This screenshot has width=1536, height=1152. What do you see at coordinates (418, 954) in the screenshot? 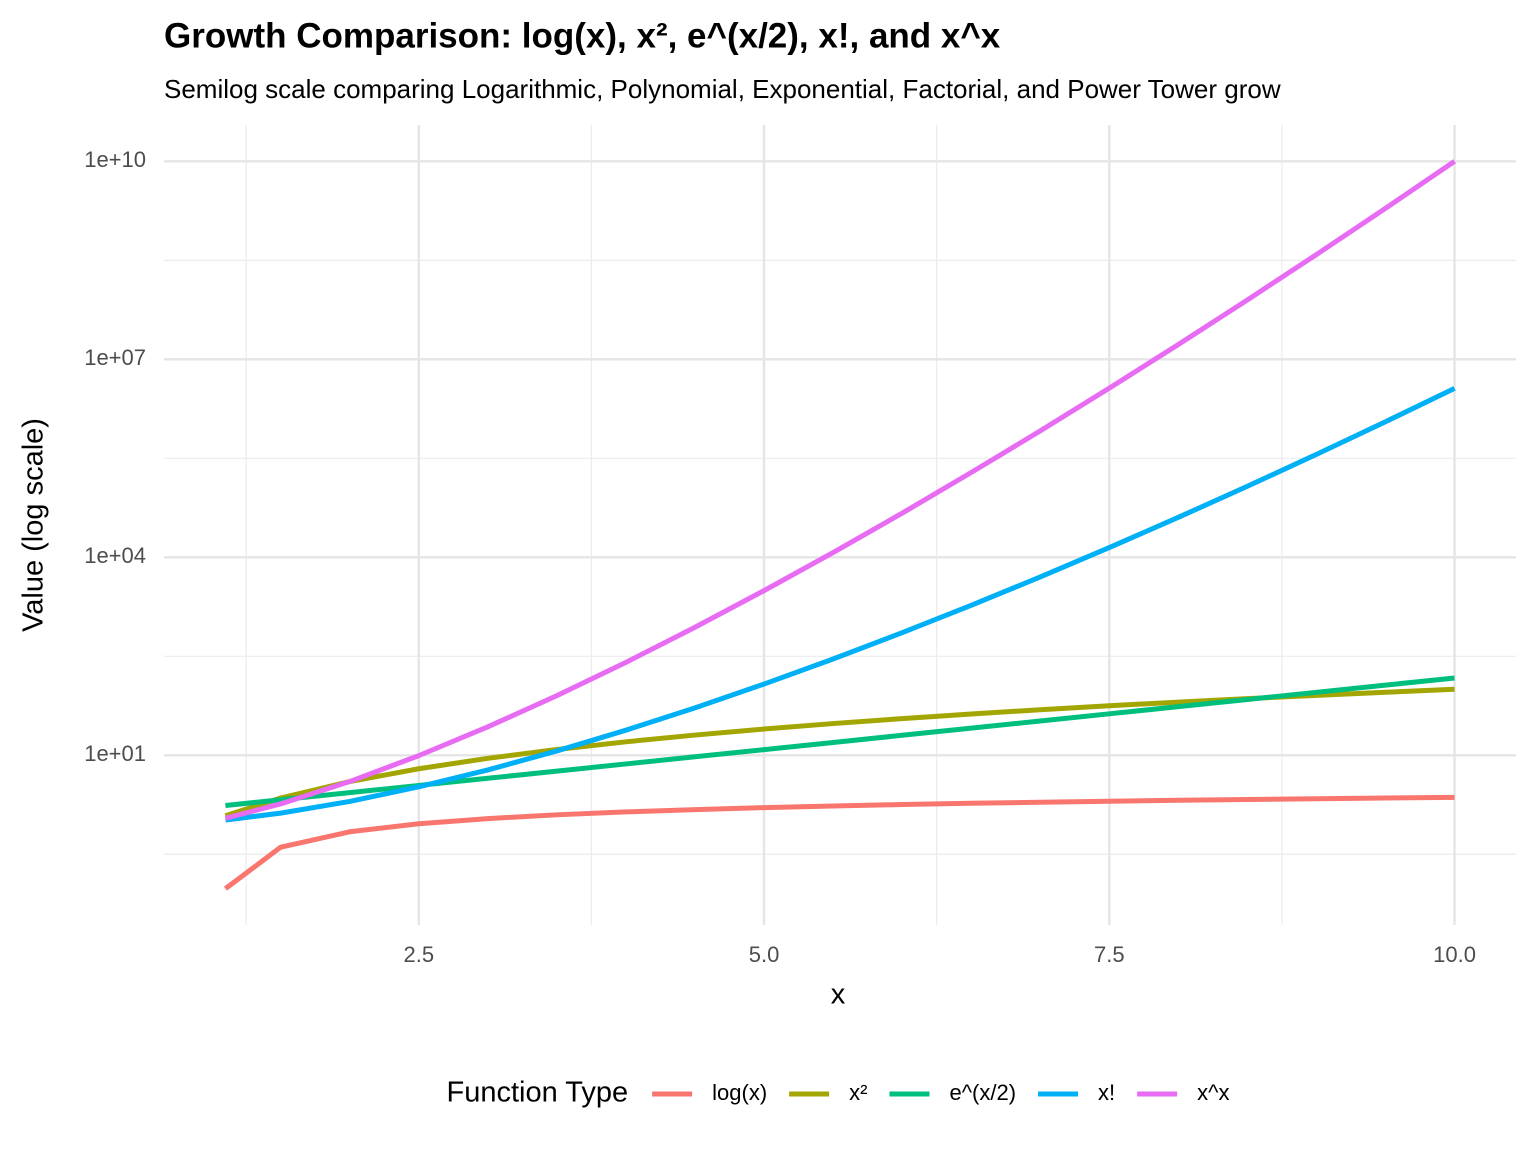
I see `x-tick-label: 2.5` at bounding box center [418, 954].